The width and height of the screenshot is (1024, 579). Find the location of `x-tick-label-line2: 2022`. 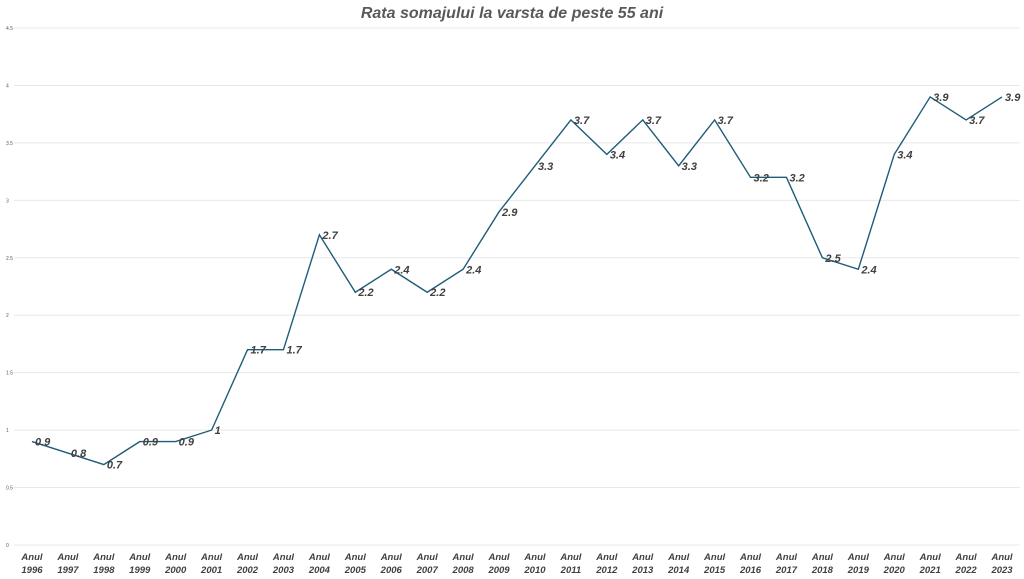

x-tick-label-line2: 2022 is located at coordinates (966, 570).